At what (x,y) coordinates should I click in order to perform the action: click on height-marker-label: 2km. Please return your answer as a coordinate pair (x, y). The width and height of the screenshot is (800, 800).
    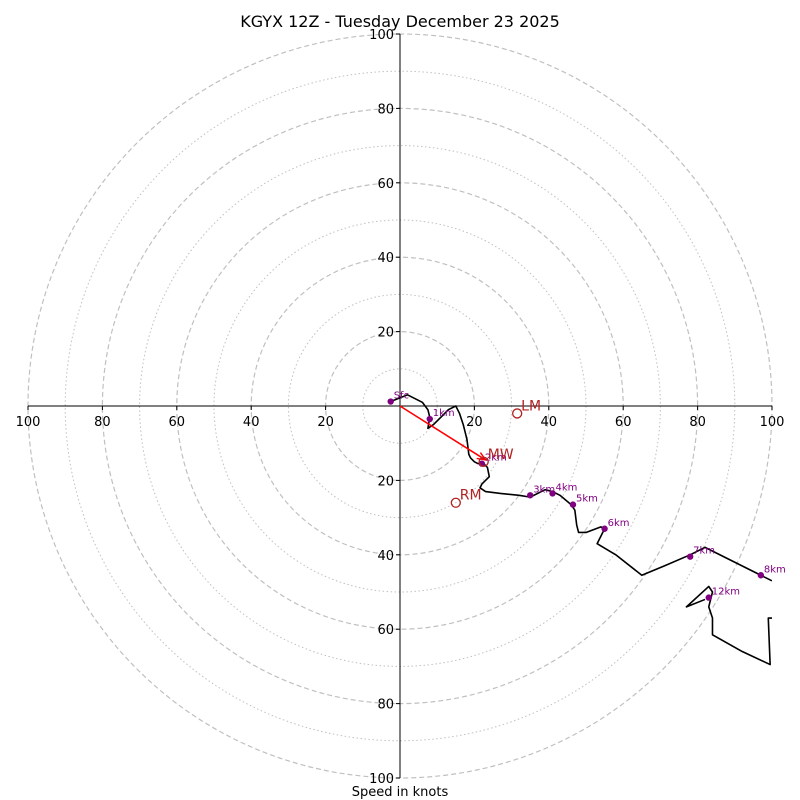
    Looking at the image, I should click on (496, 458).